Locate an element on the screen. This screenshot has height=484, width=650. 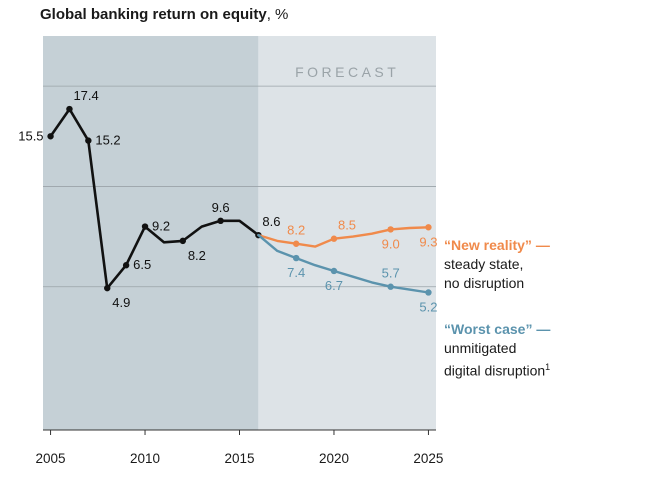
data-label: 5.2 is located at coordinates (428, 306).